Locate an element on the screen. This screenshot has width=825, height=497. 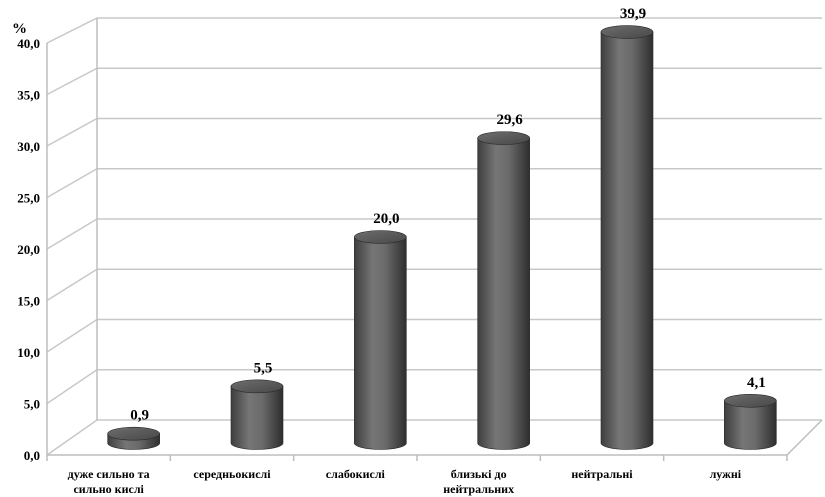
x-tick-label: нейтральних is located at coordinates (478, 489).